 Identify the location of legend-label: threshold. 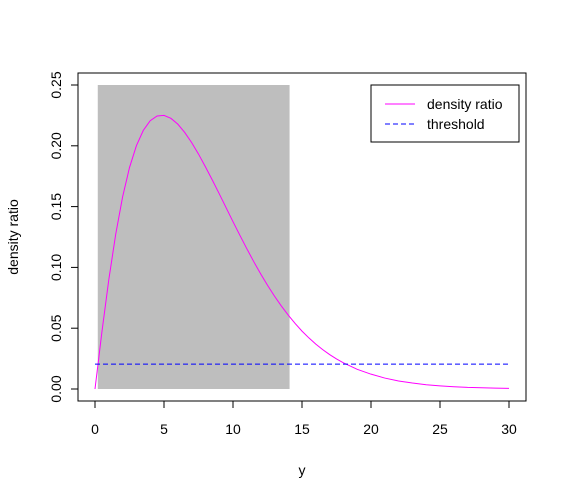
(456, 124).